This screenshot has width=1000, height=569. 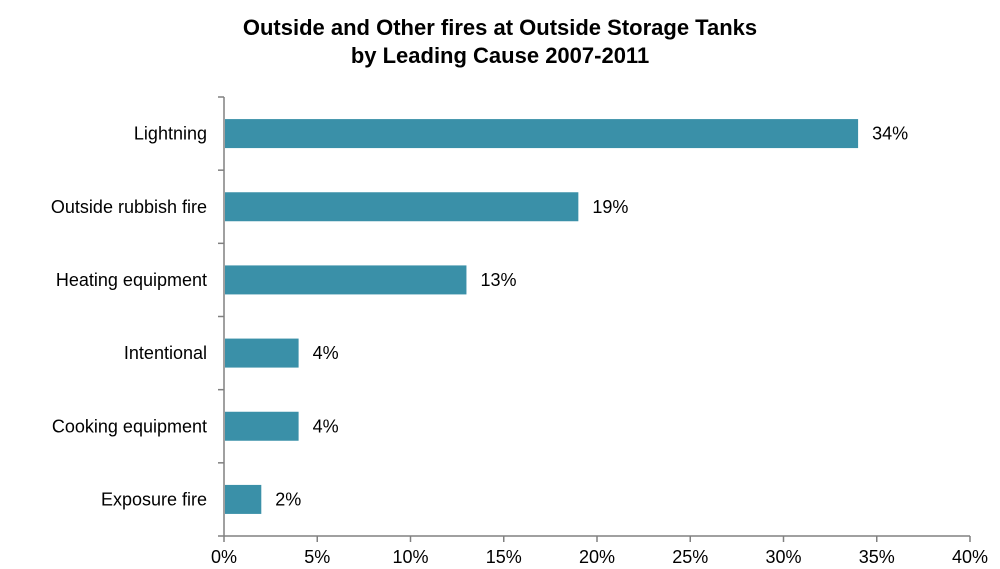 What do you see at coordinates (410, 557) in the screenshot?
I see `x-tick-label: 10%` at bounding box center [410, 557].